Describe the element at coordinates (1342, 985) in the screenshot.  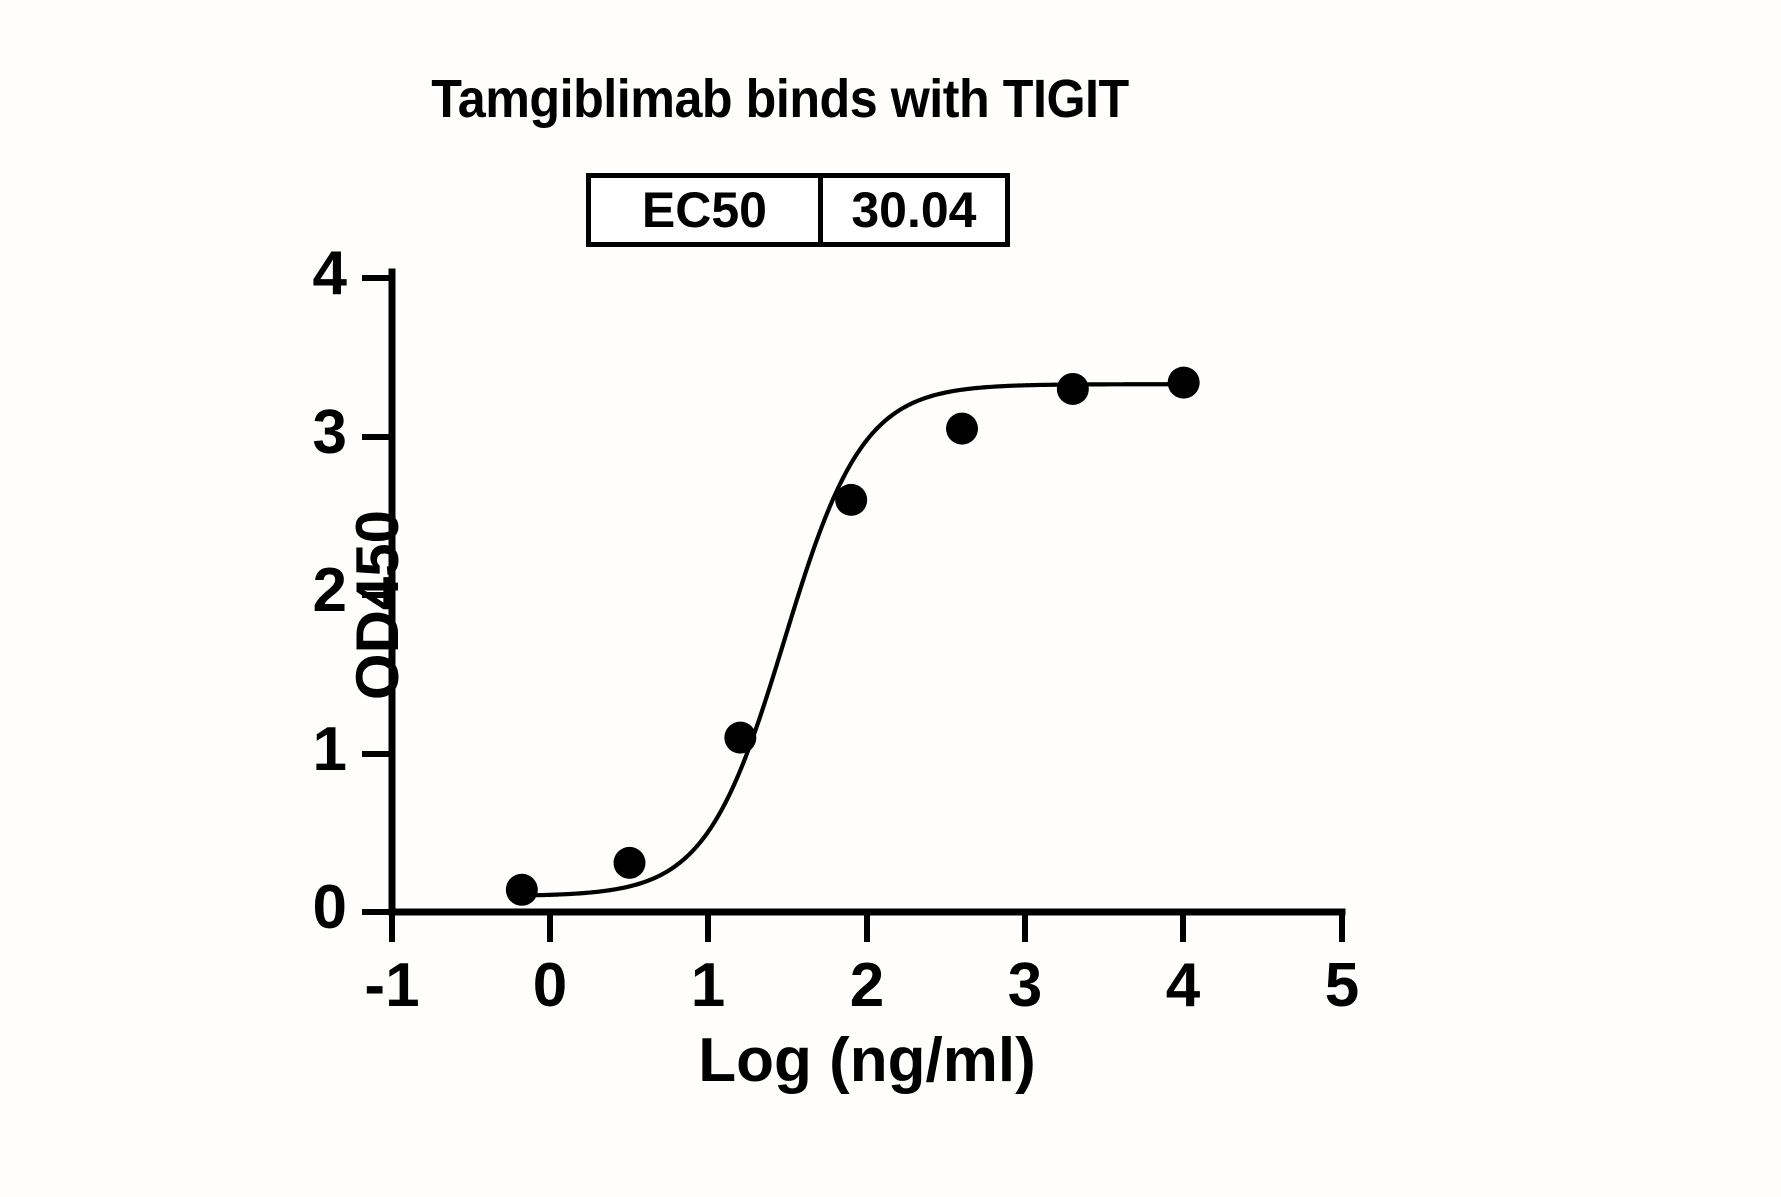
I see `x-tick-label-5: 5` at that location.